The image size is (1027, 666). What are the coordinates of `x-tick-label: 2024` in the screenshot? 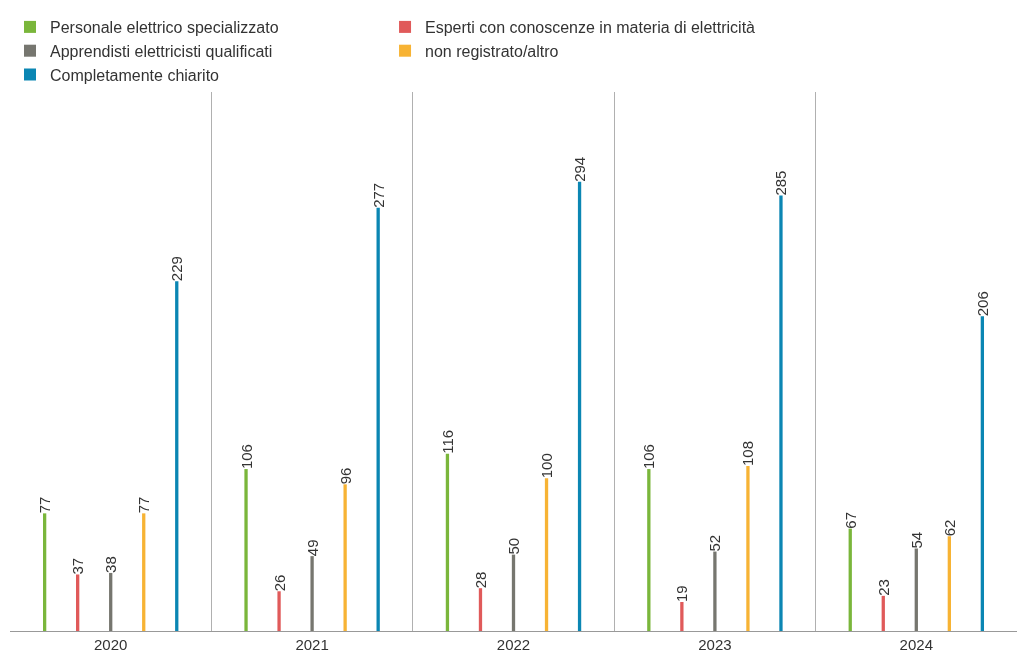 It's located at (916, 644).